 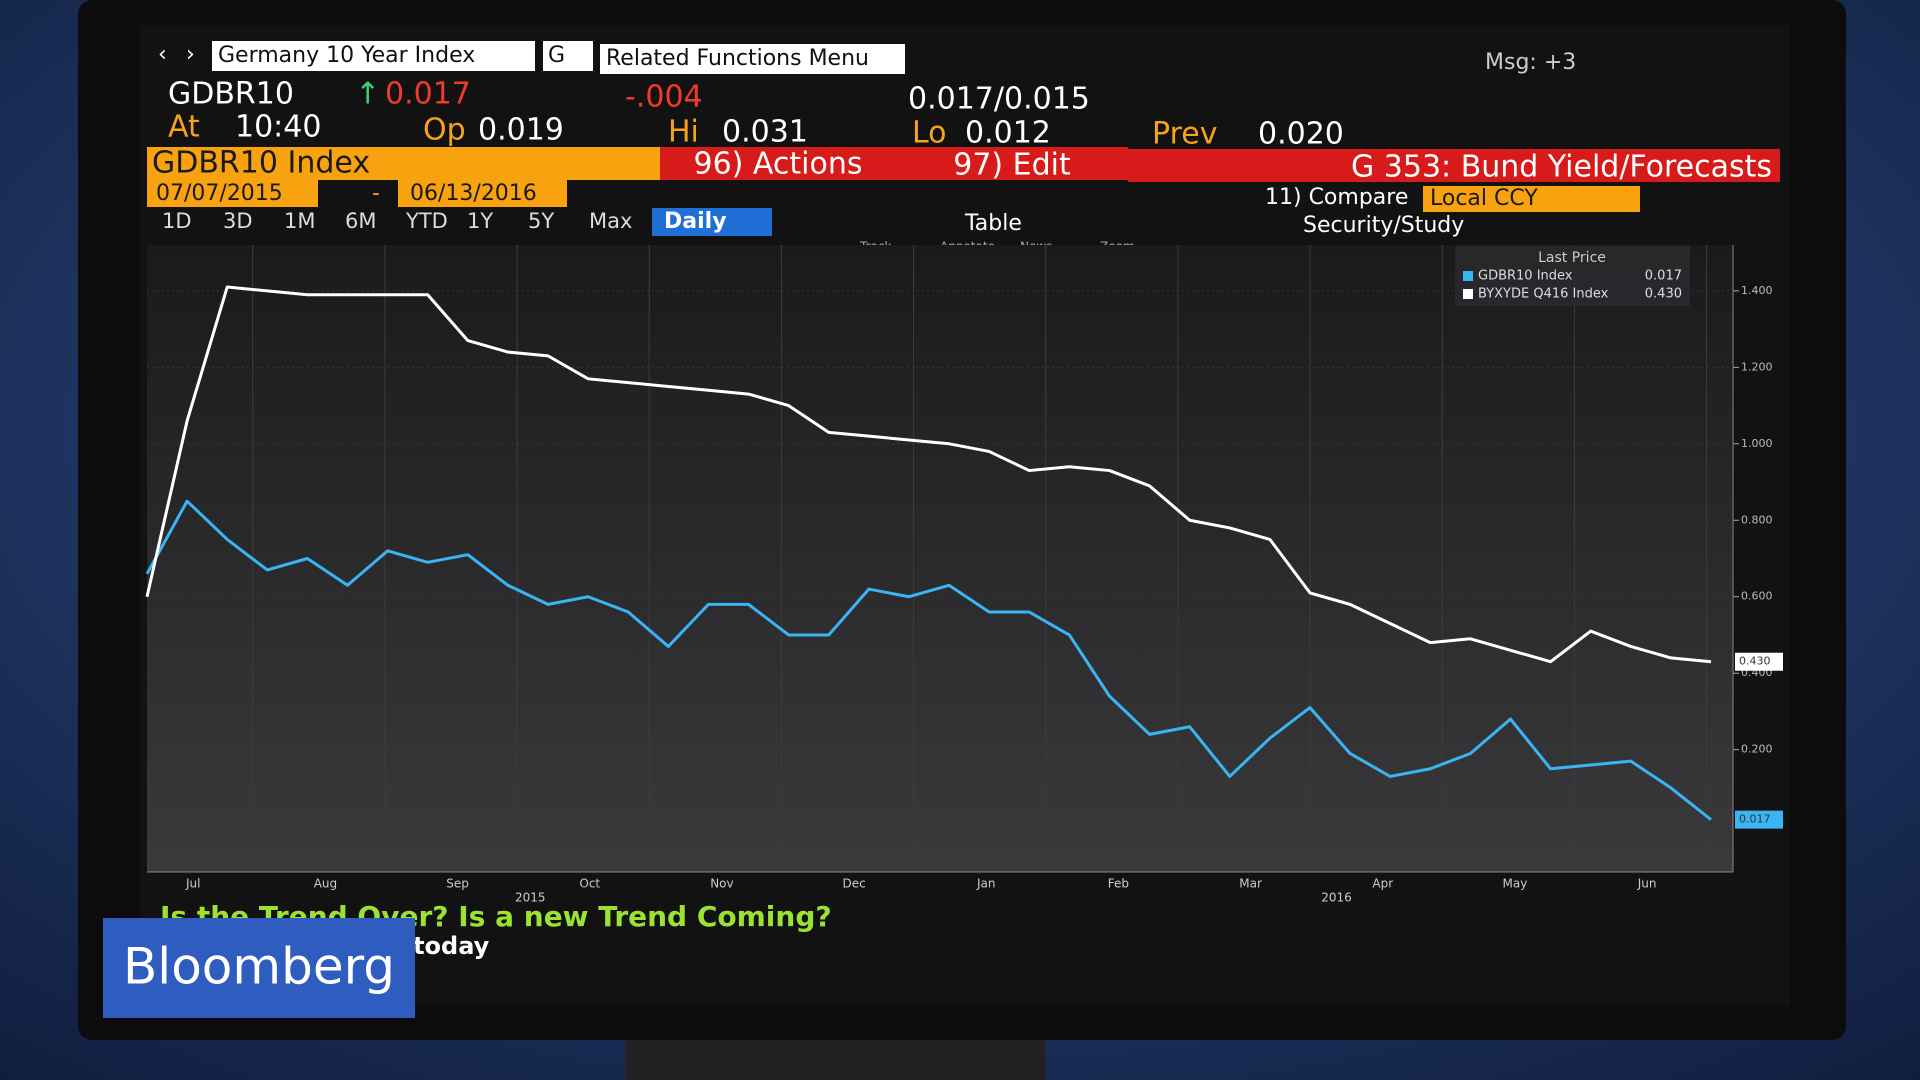 I want to click on messages: Msg: +3, so click(x=1530, y=62).